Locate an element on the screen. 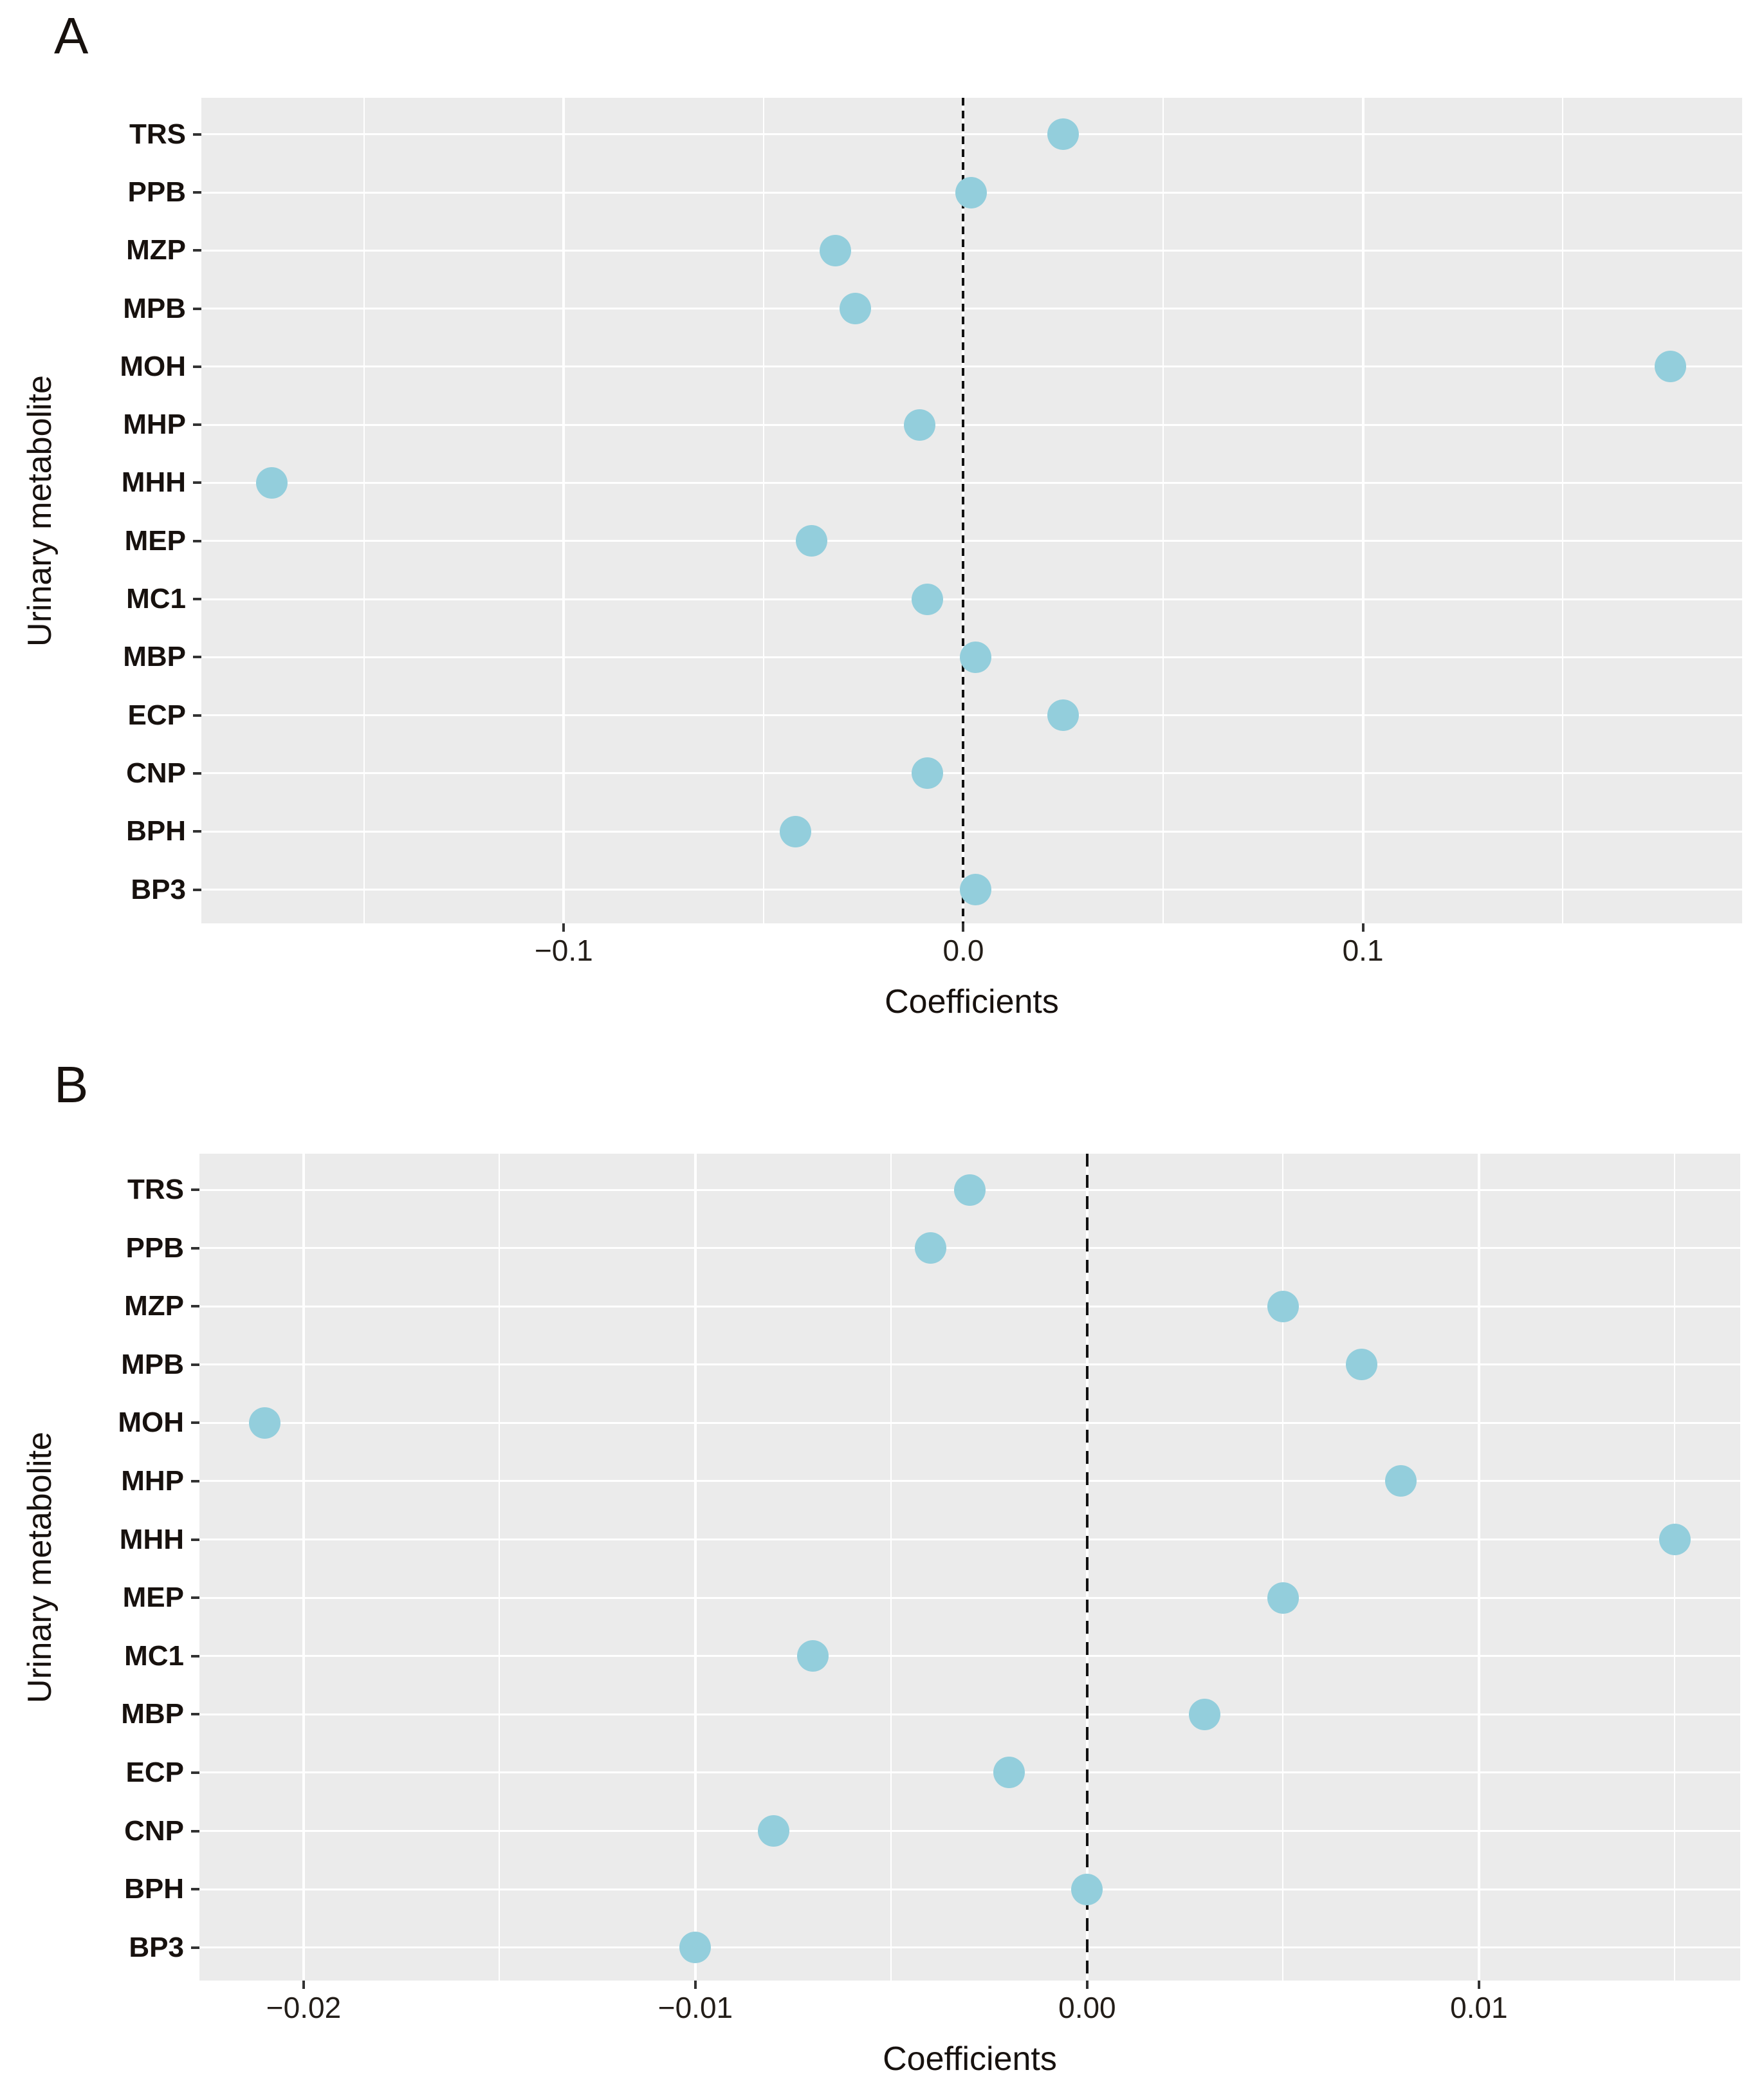  y-tick-label: ECP is located at coordinates (156, 715).